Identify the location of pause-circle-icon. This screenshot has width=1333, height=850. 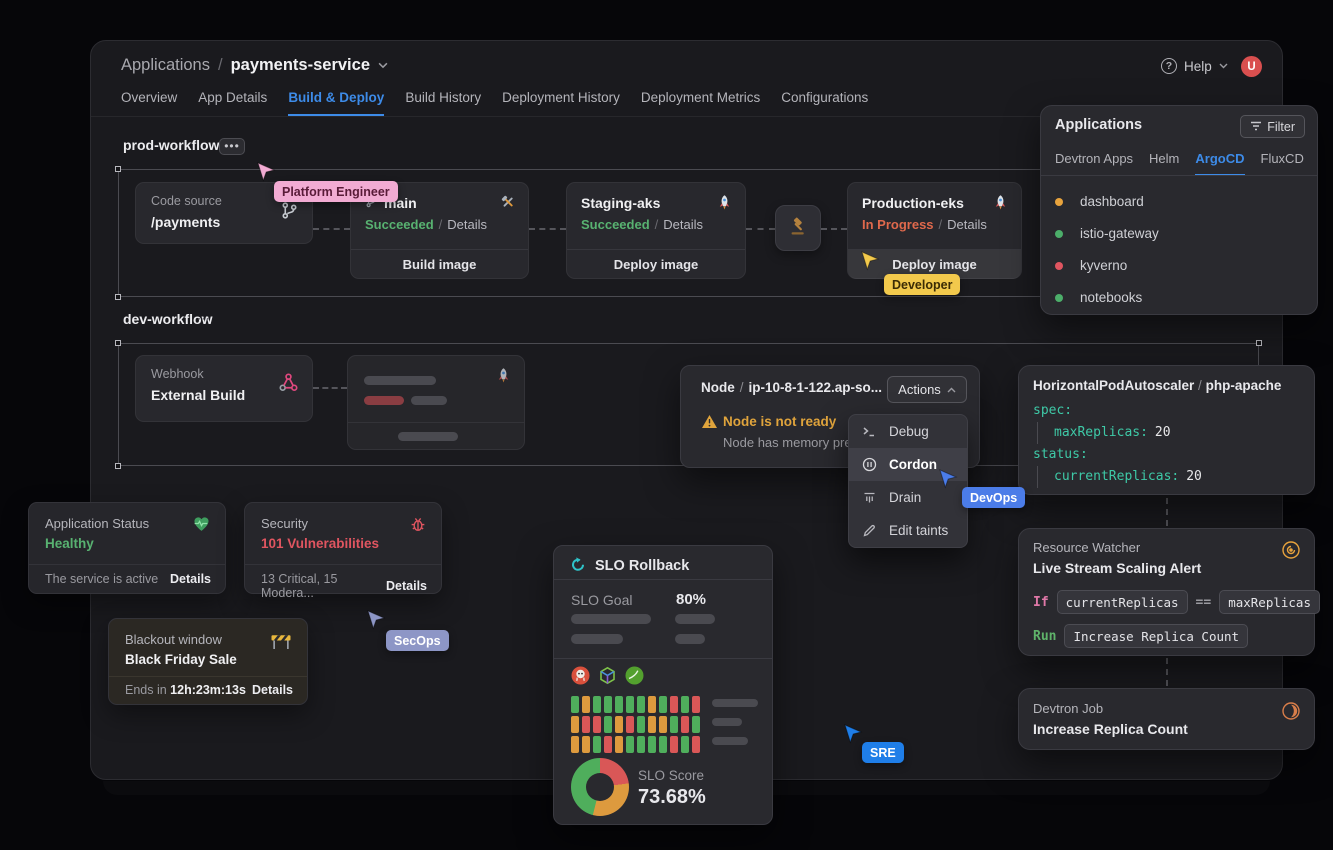
(869, 464).